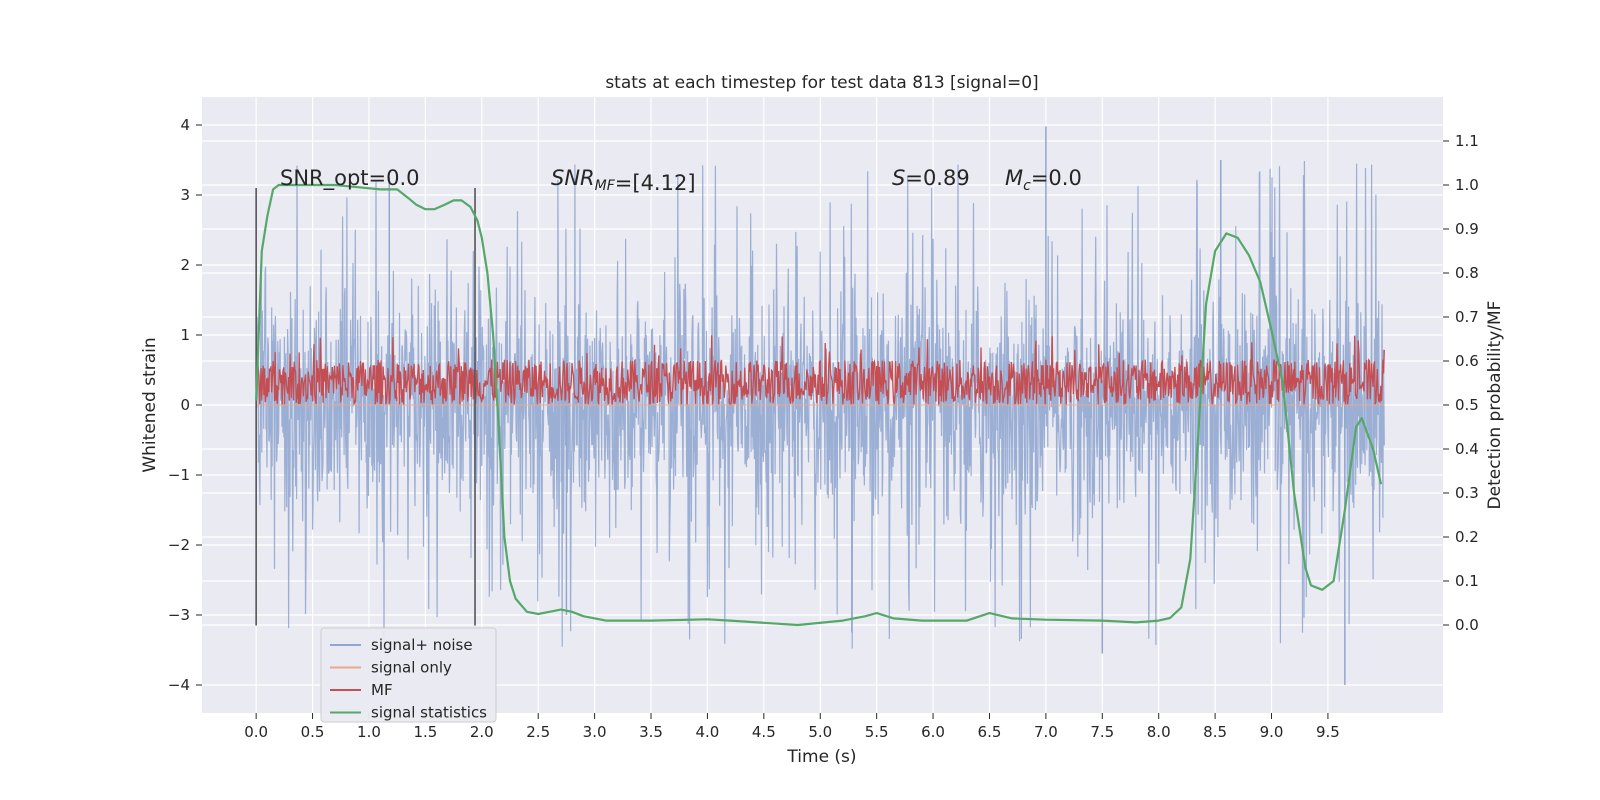  I want to click on y-tick-label: 4, so click(185, 125).